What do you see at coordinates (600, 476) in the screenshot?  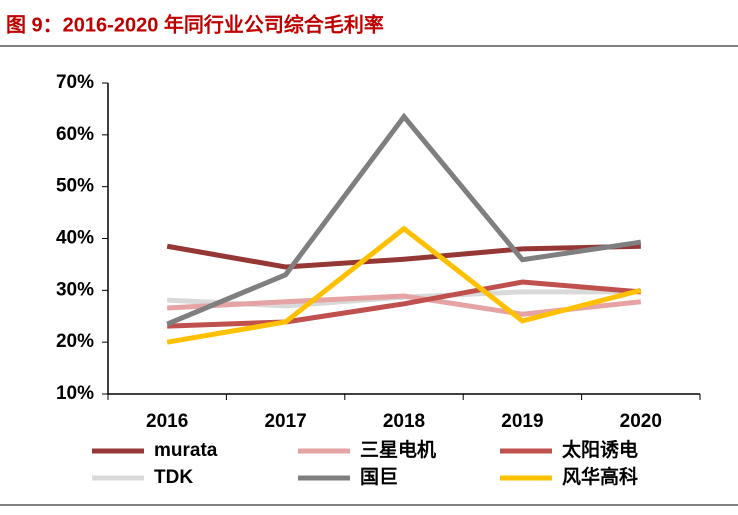 I see `legend-label: 风华高科` at bounding box center [600, 476].